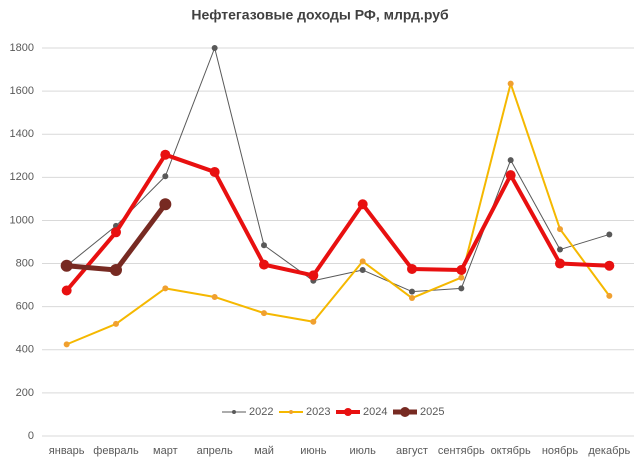 This screenshot has height=468, width=640. I want to click on x-tick-label: июнь, so click(313, 451).